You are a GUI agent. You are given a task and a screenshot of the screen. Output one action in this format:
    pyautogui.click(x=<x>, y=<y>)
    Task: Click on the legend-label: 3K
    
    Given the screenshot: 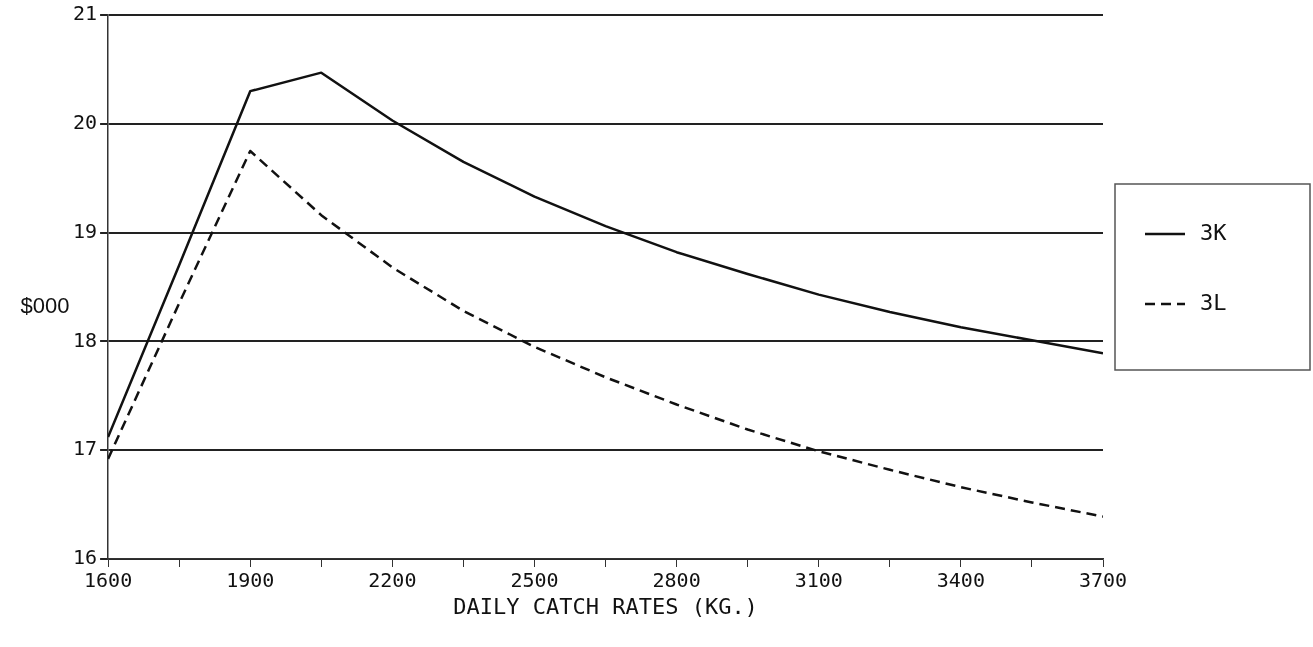 What is the action you would take?
    pyautogui.click(x=1214, y=232)
    